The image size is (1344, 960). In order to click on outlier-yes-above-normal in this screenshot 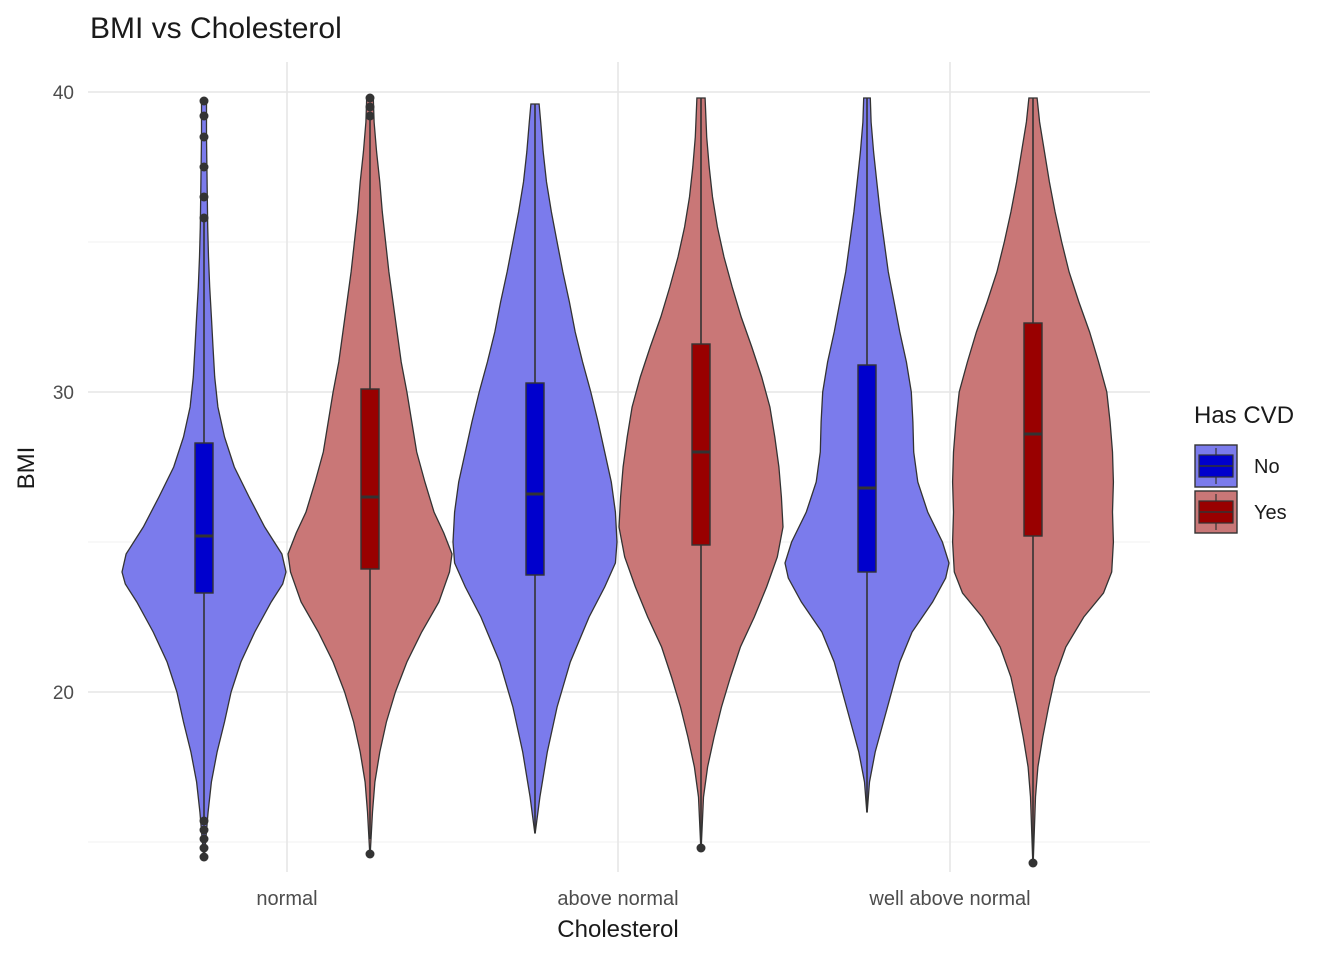, I will do `click(701, 848)`.